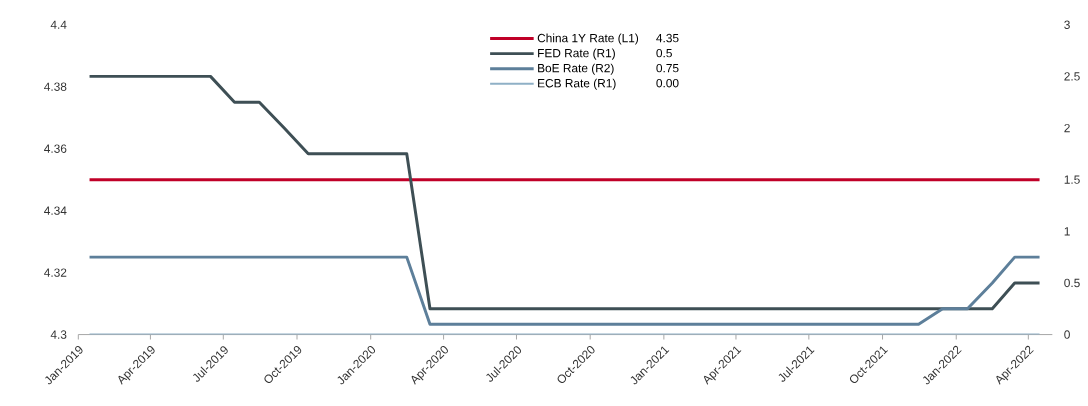 The width and height of the screenshot is (1088, 406). What do you see at coordinates (1067, 334) in the screenshot?
I see `y2-tick-label: 0` at bounding box center [1067, 334].